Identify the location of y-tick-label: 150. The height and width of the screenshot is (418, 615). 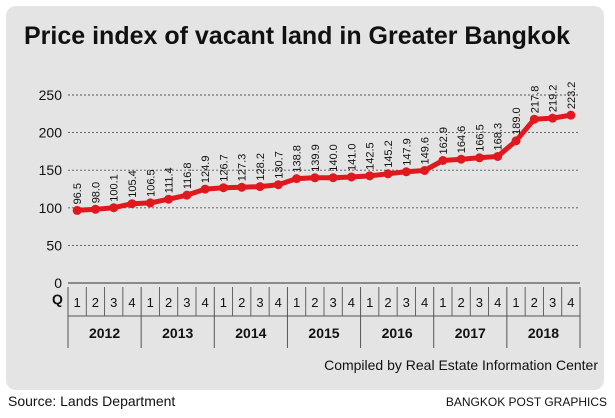
(51, 170).